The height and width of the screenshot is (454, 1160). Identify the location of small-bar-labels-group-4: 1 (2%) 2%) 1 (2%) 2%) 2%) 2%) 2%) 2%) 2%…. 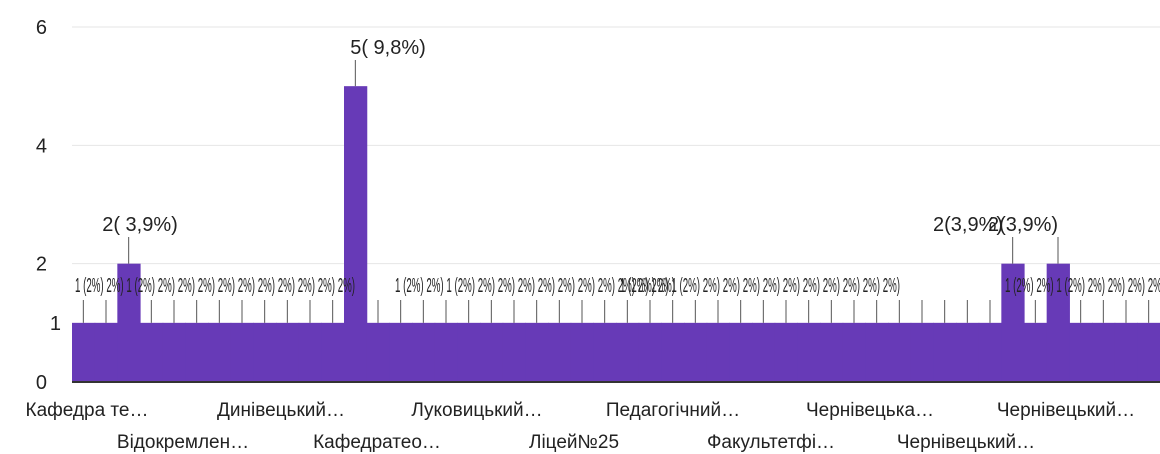
(1082, 286).